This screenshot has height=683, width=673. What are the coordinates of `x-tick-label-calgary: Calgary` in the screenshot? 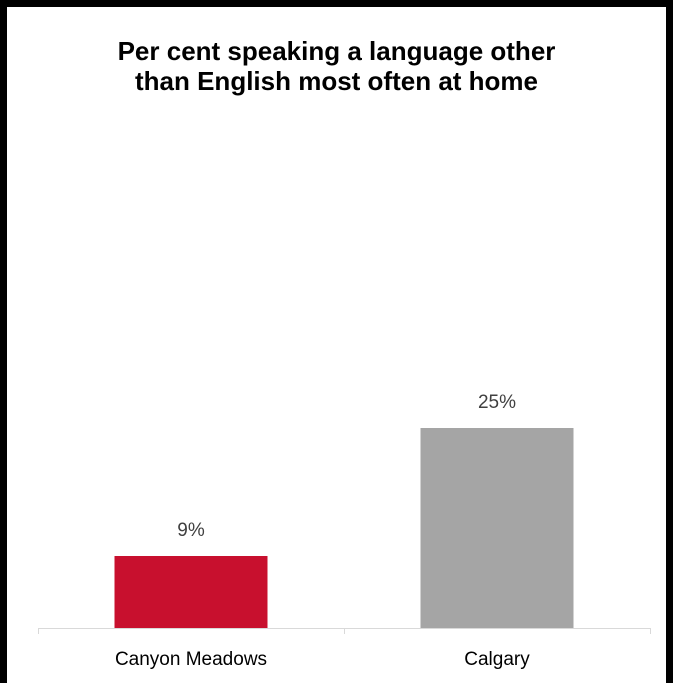 It's located at (497, 659).